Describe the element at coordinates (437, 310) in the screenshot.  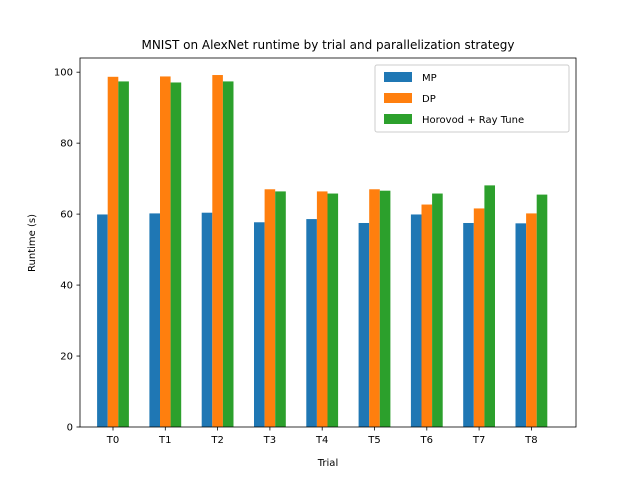
I see `bar-horovod-ray-tune-t6` at that location.